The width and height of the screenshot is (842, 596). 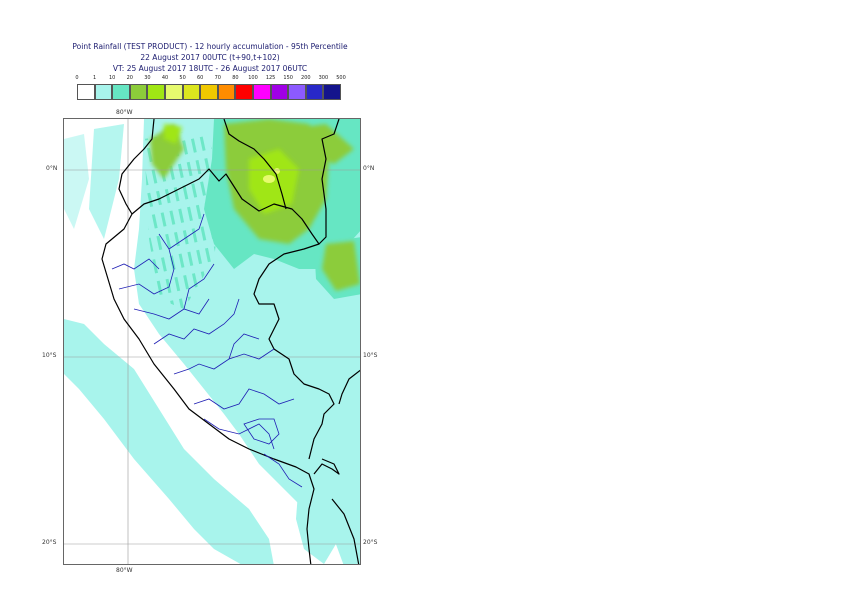 I want to click on legend-tick-label: 40, so click(x=165, y=78).